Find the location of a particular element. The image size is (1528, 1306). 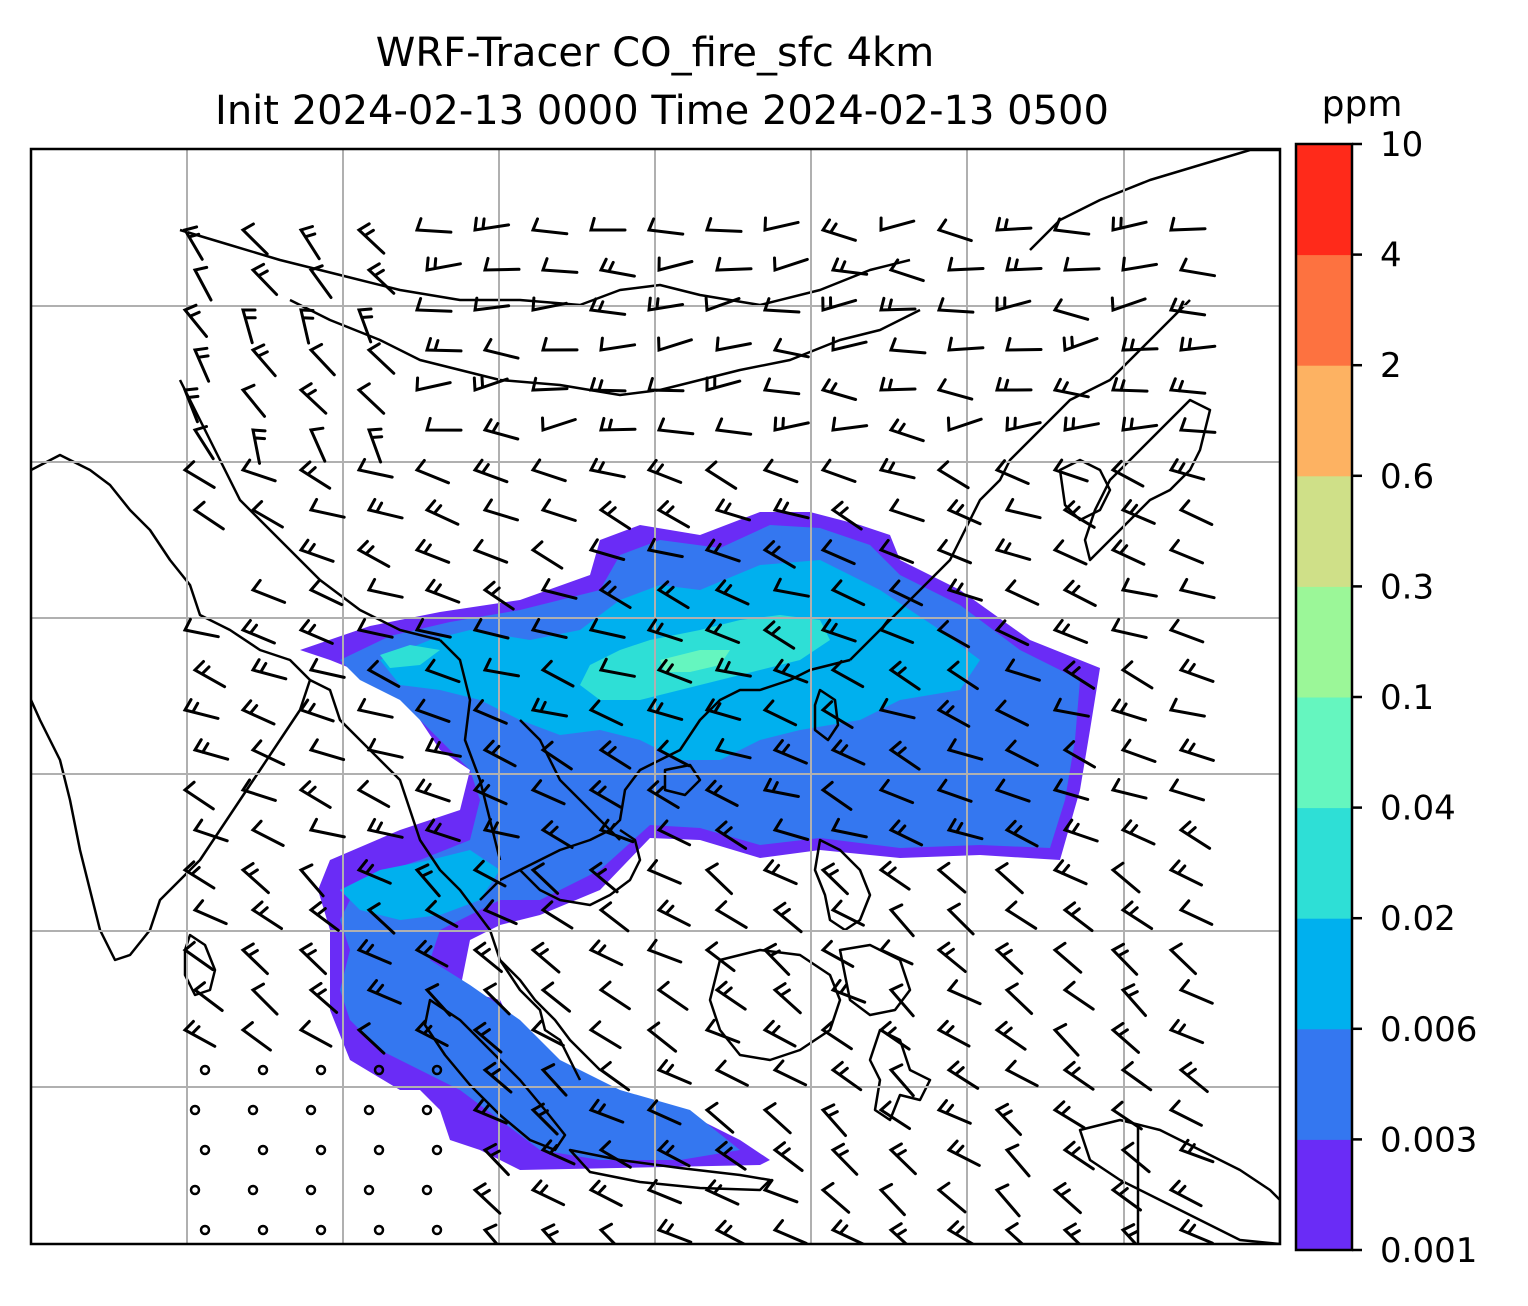

calm-wind-marker is located at coordinates (195, 1190).